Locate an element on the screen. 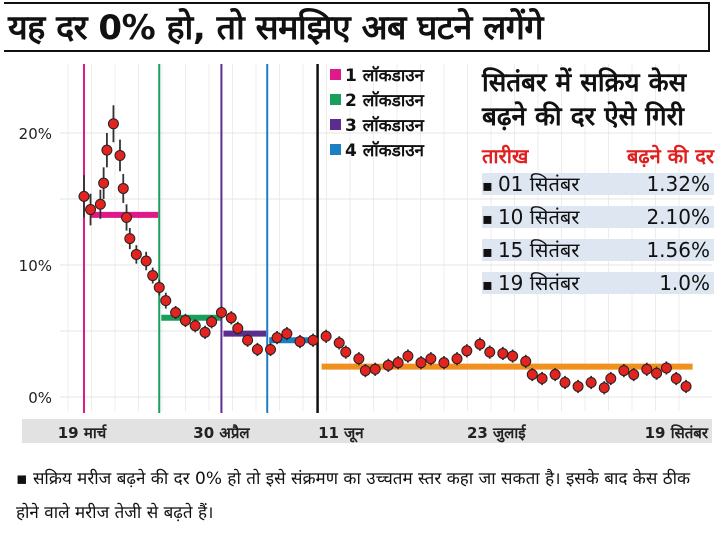 The image size is (720, 540). legend-item: 3 लॉकडाउन is located at coordinates (377, 124).